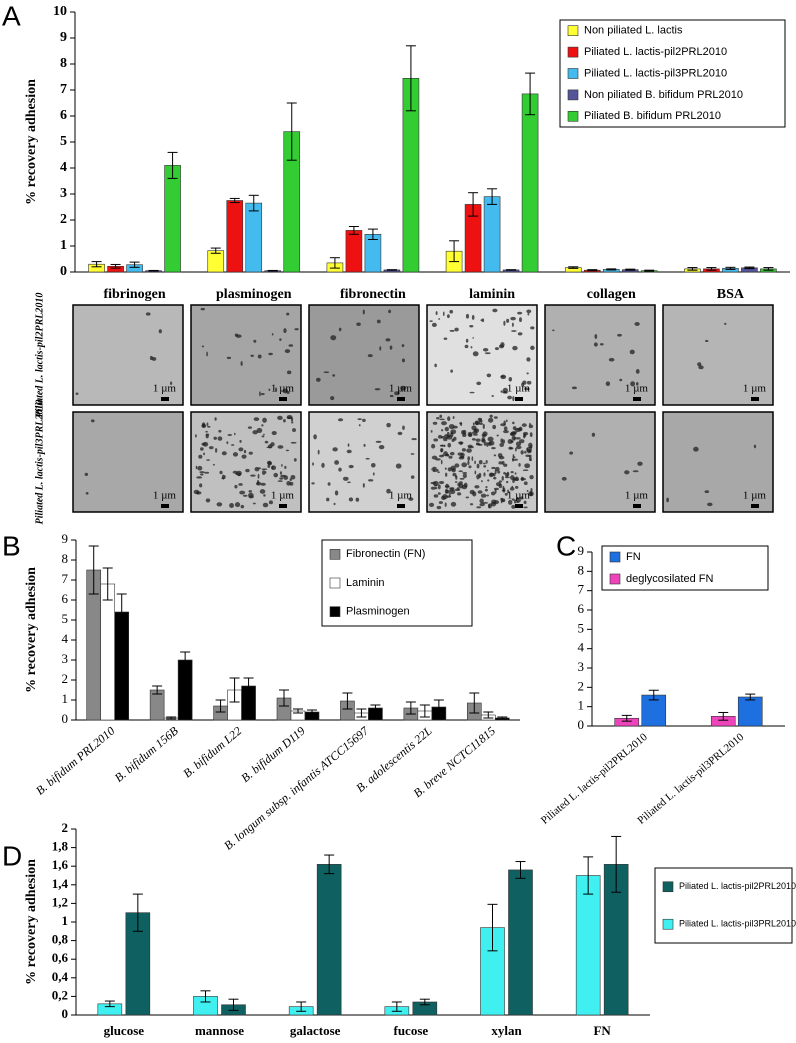 The width and height of the screenshot is (796, 1043). Describe the element at coordinates (246, 355) in the screenshot. I see `micrograph` at that location.